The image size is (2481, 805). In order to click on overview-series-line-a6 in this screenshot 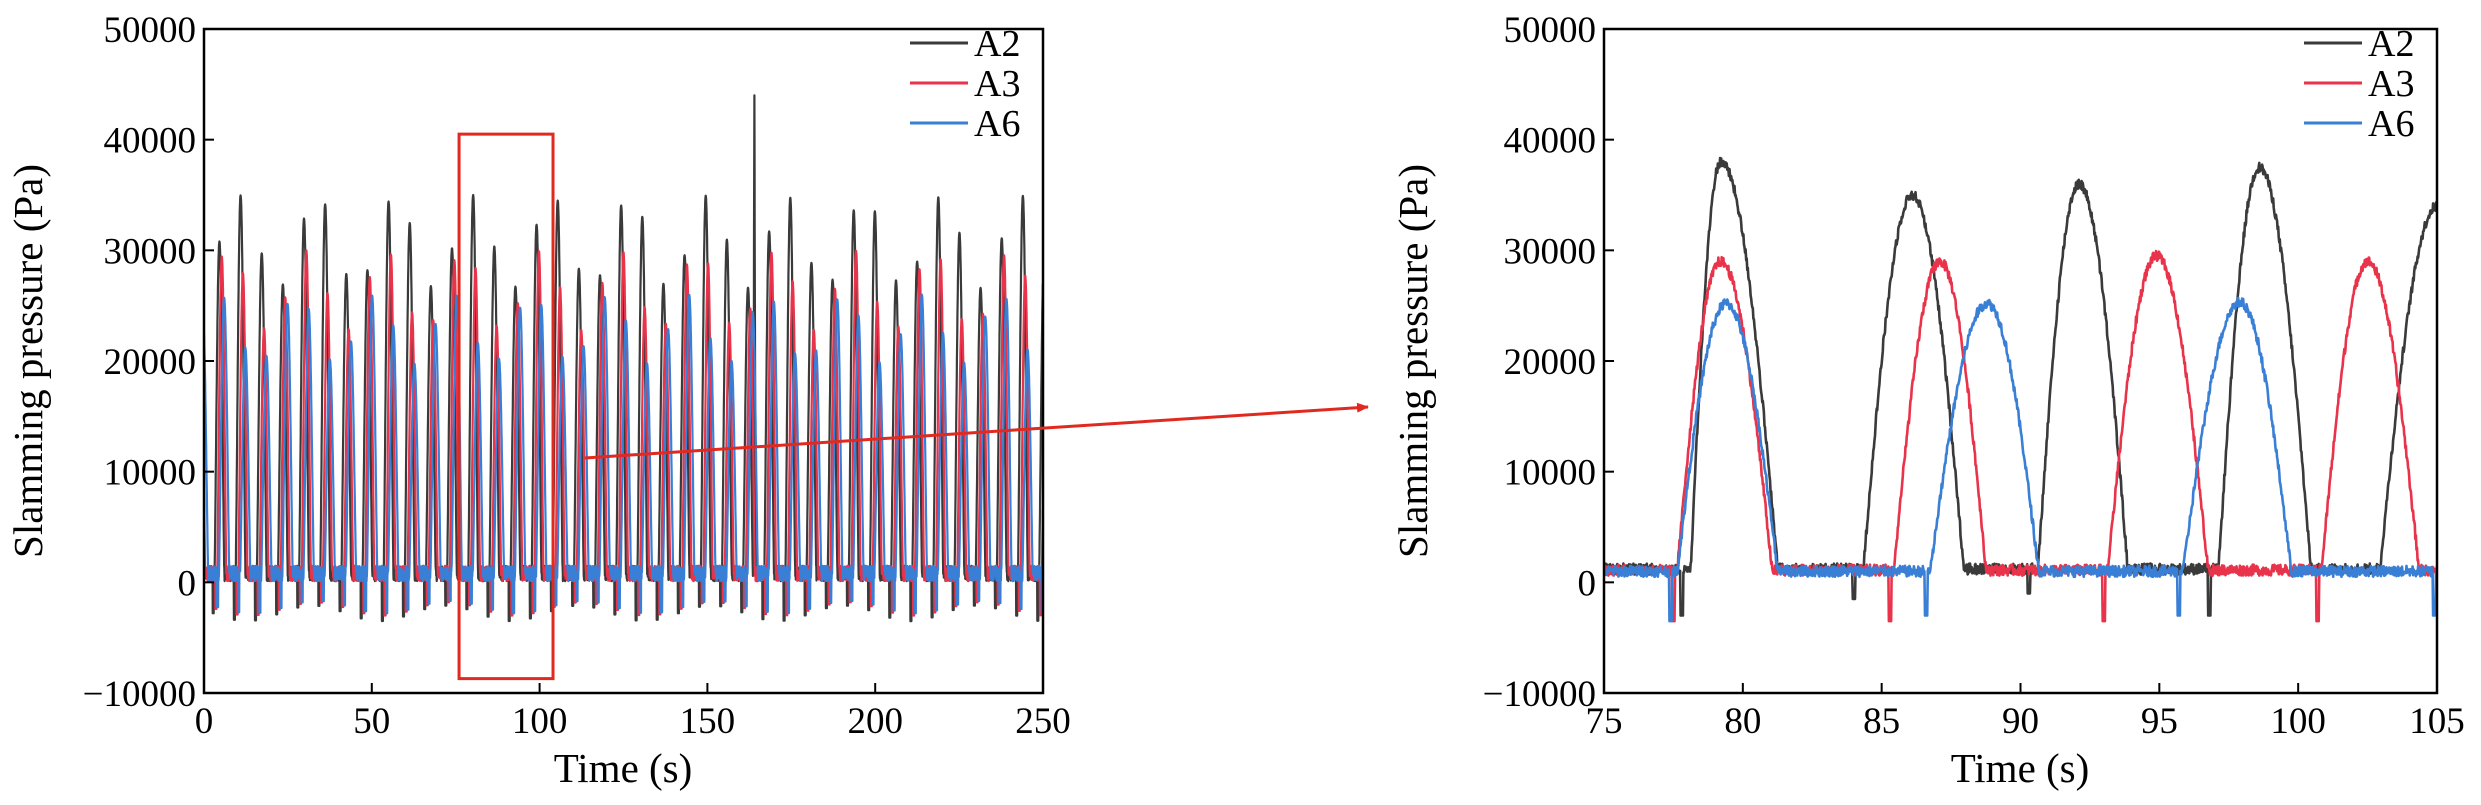, I will do `click(623, 454)`.